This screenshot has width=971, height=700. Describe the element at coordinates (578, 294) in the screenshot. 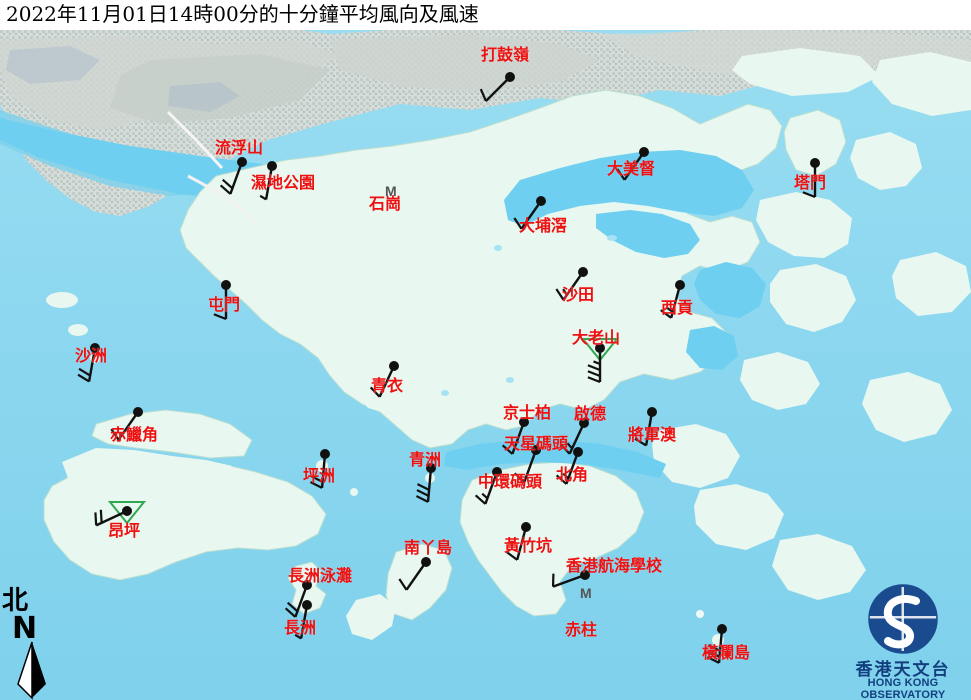

I see `station-label-7: 沙田` at that location.